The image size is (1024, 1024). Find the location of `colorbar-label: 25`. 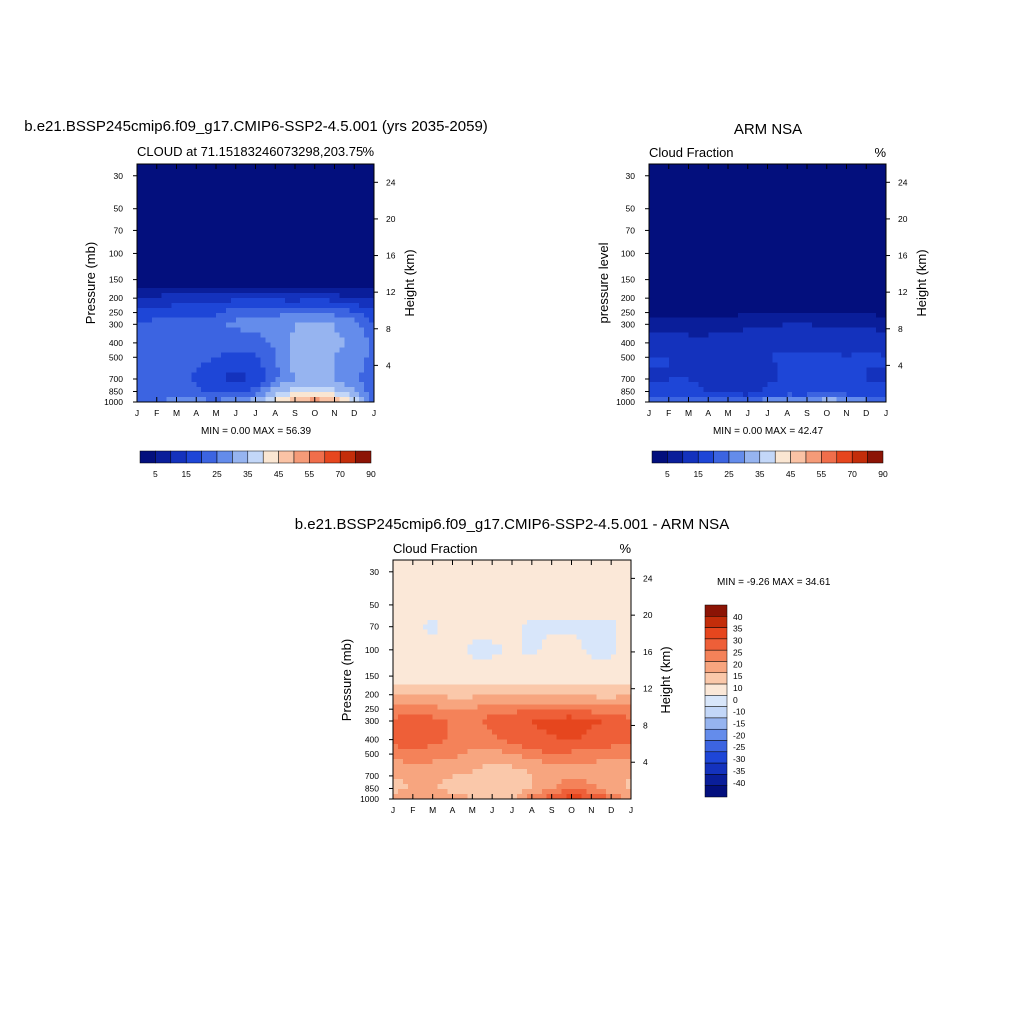

colorbar-label: 25 is located at coordinates (217, 474).